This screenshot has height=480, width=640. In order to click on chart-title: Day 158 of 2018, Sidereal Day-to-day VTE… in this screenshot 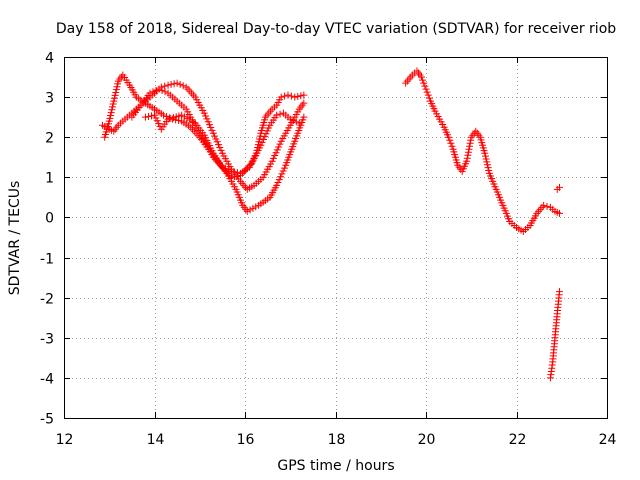, I will do `click(336, 29)`.